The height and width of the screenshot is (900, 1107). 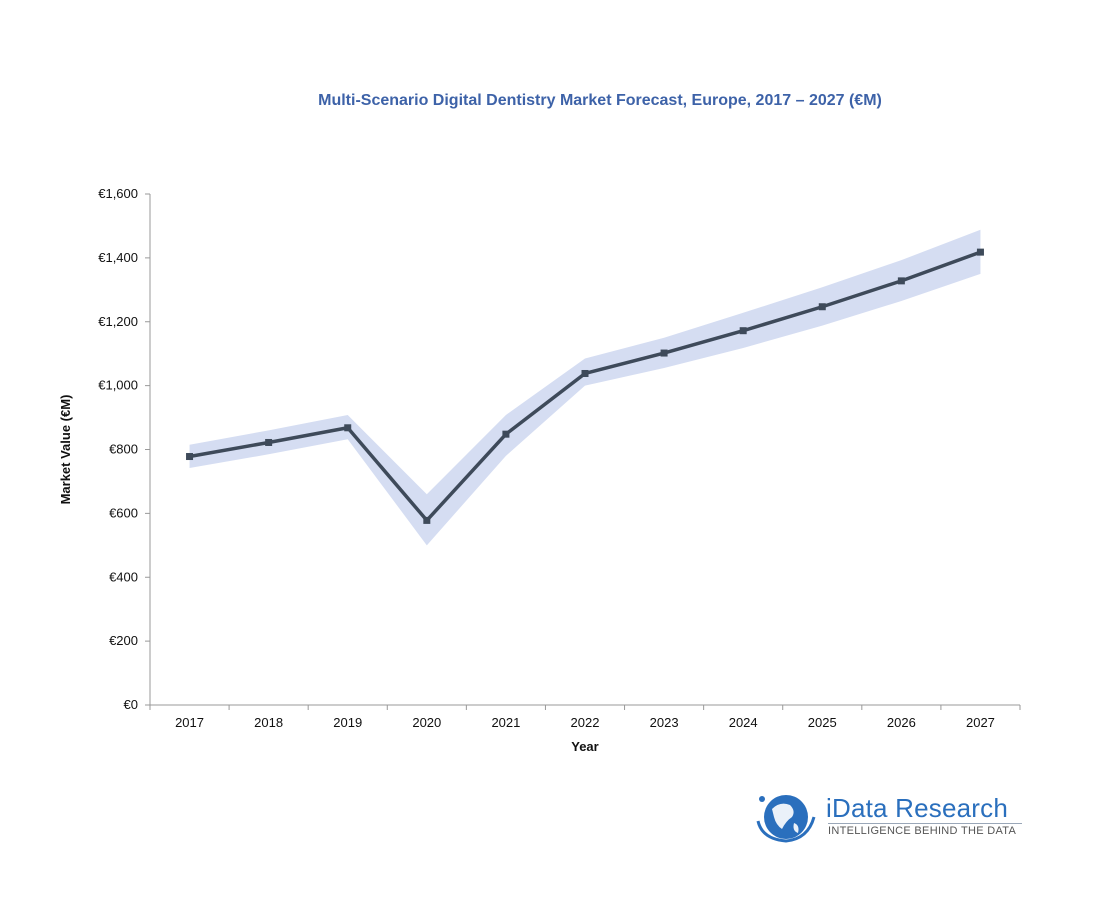 I want to click on y-tick-label: €600, so click(x=123, y=512).